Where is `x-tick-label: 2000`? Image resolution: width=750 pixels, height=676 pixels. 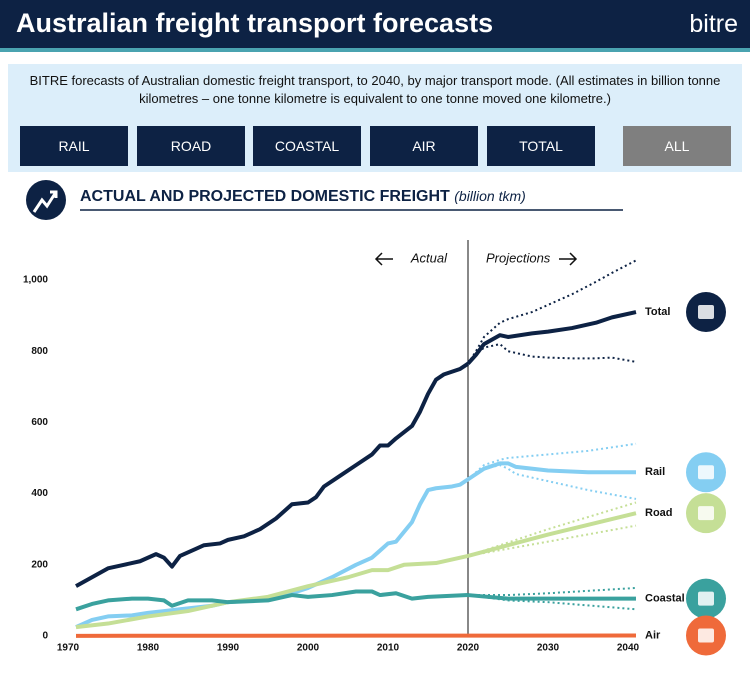
x-tick-label: 2000 is located at coordinates (308, 648).